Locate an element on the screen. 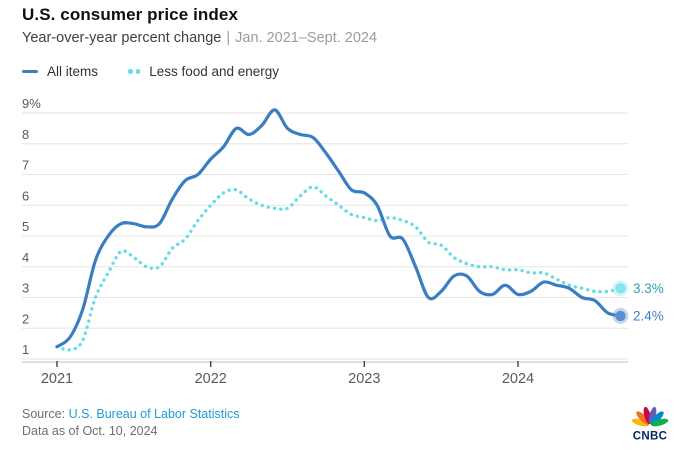  subtitle-label: Year-over-year percent change is located at coordinates (122, 38).